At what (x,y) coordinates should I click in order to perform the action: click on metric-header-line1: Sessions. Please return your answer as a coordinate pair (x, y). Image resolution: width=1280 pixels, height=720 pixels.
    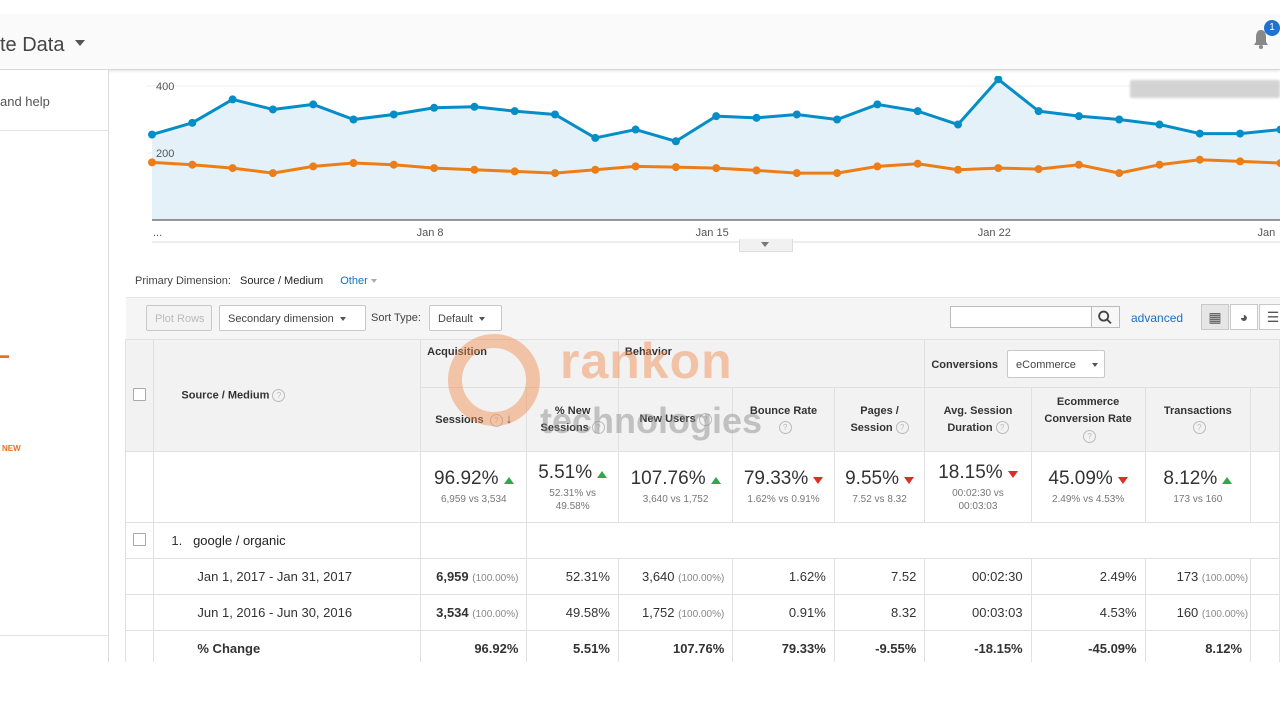
    Looking at the image, I should click on (459, 420).